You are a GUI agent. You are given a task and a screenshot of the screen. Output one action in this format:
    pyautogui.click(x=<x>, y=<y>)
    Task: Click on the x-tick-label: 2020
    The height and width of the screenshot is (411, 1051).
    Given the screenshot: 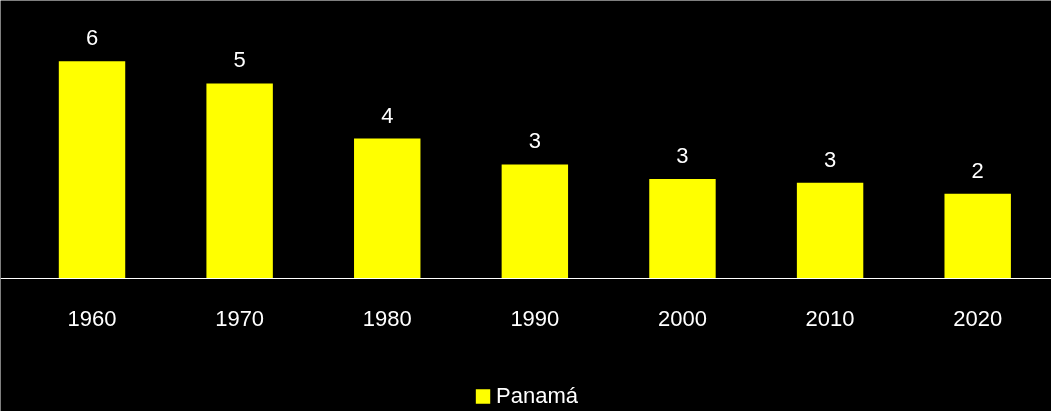 What is the action you would take?
    pyautogui.click(x=978, y=318)
    